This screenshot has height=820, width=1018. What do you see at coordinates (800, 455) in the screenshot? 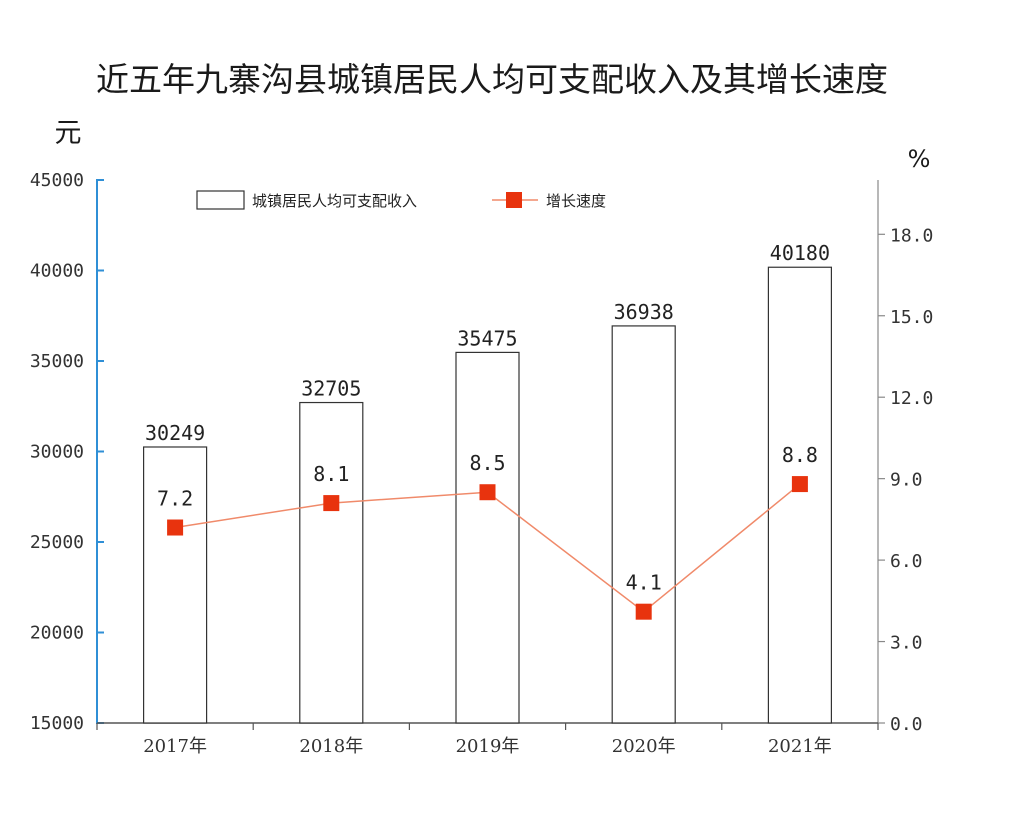
I see `growth-rate-label: 8.8` at bounding box center [800, 455].